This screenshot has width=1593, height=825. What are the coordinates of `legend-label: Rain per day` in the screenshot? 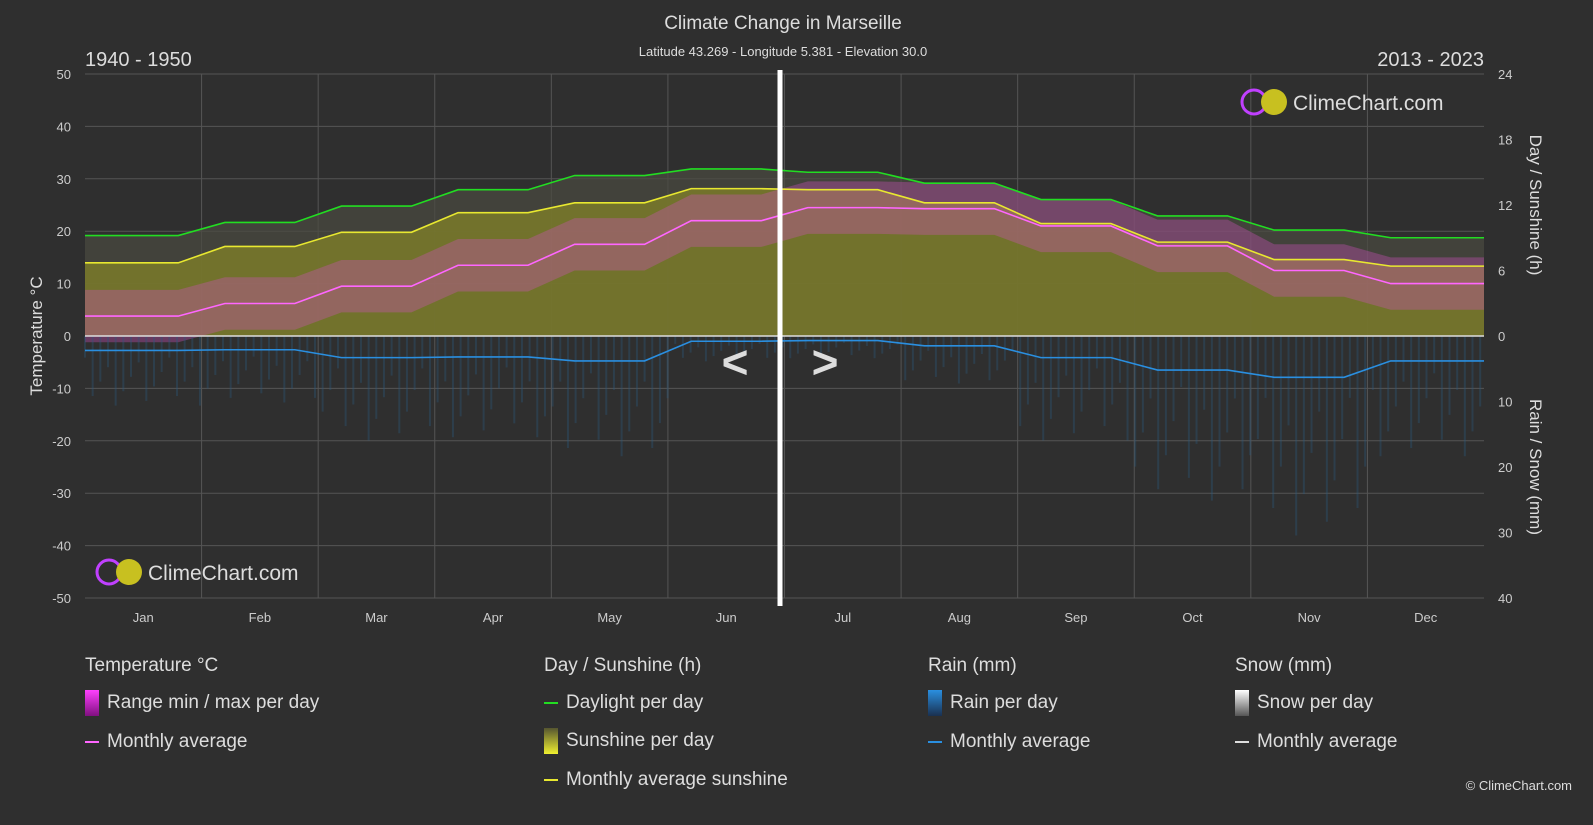 It's located at (1004, 702).